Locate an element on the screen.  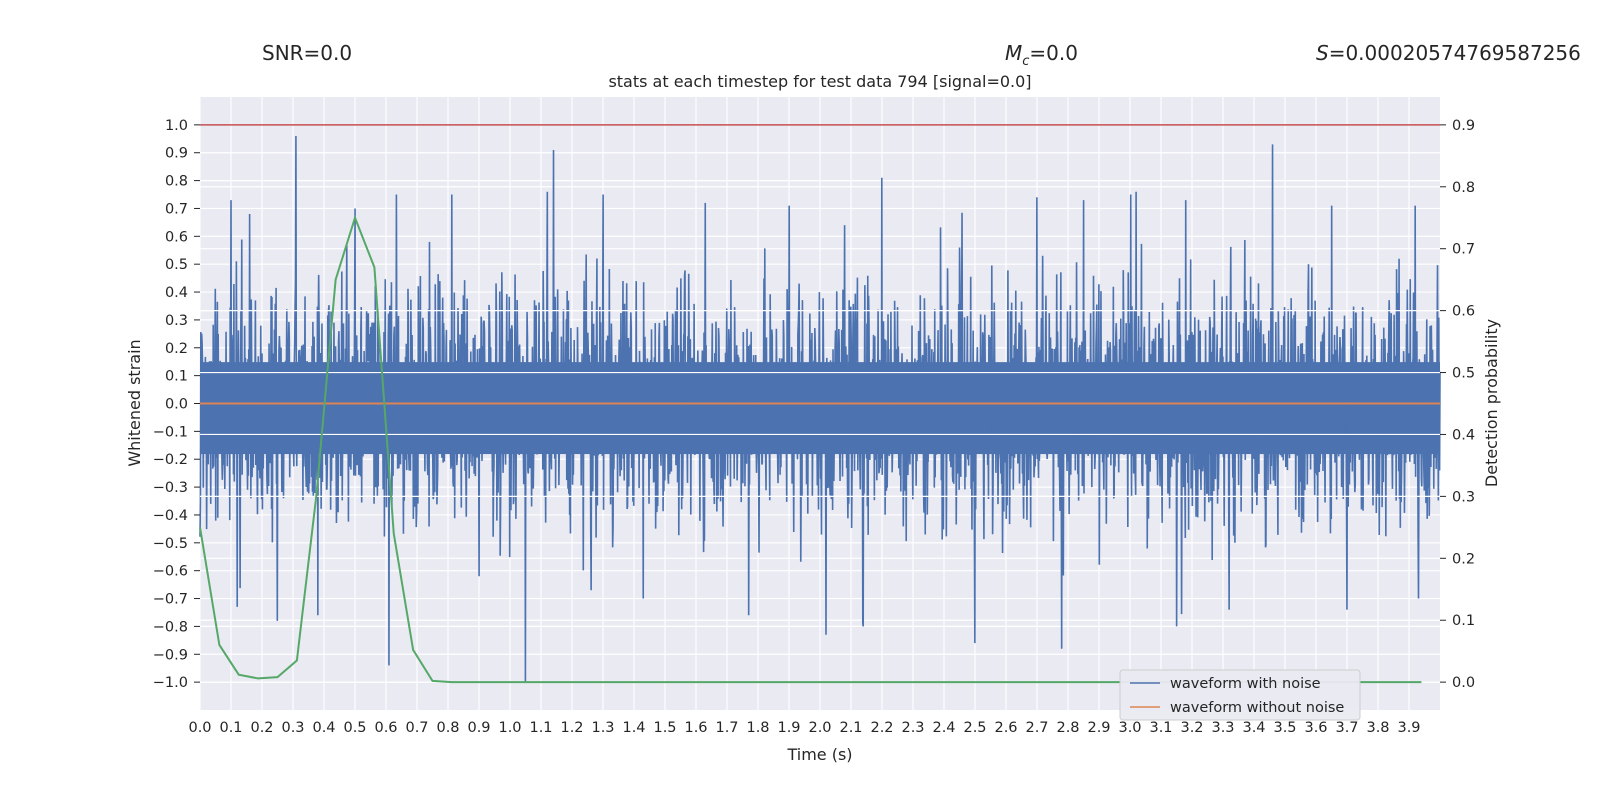
x-tick-label: 0.3 is located at coordinates (292, 728).